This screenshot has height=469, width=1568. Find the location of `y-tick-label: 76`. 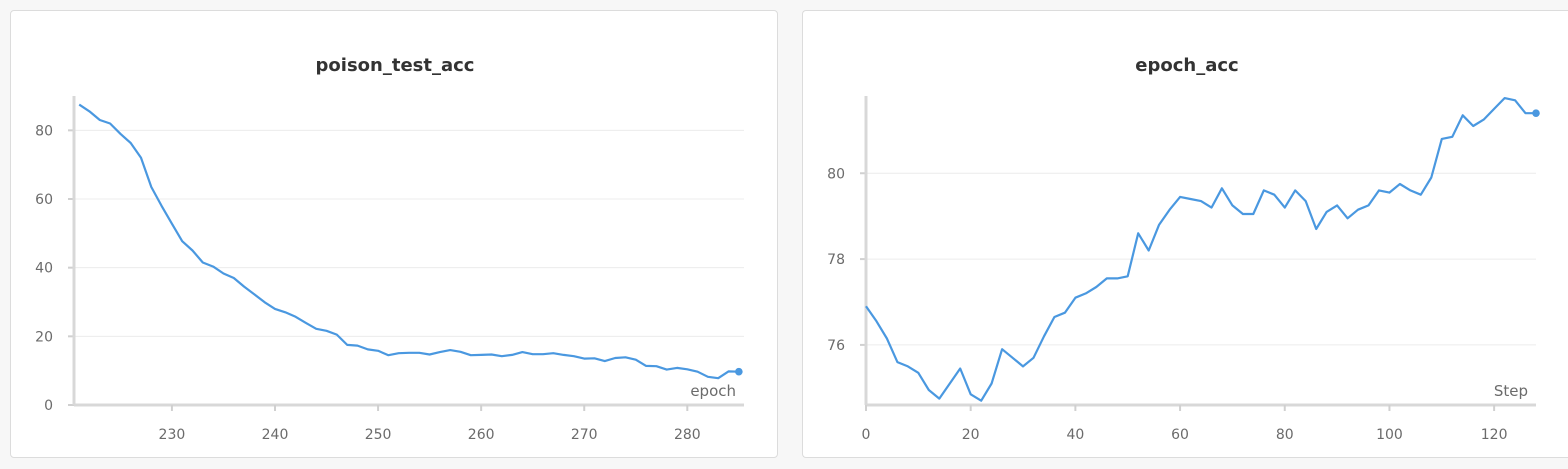

y-tick-label: 76 is located at coordinates (836, 346).